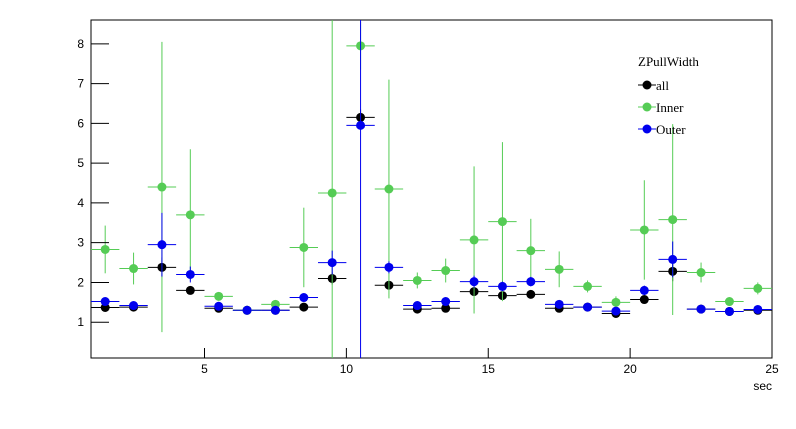 This screenshot has height=429, width=796. Describe the element at coordinates (347, 369) in the screenshot. I see `x-tick-label: 10` at that location.